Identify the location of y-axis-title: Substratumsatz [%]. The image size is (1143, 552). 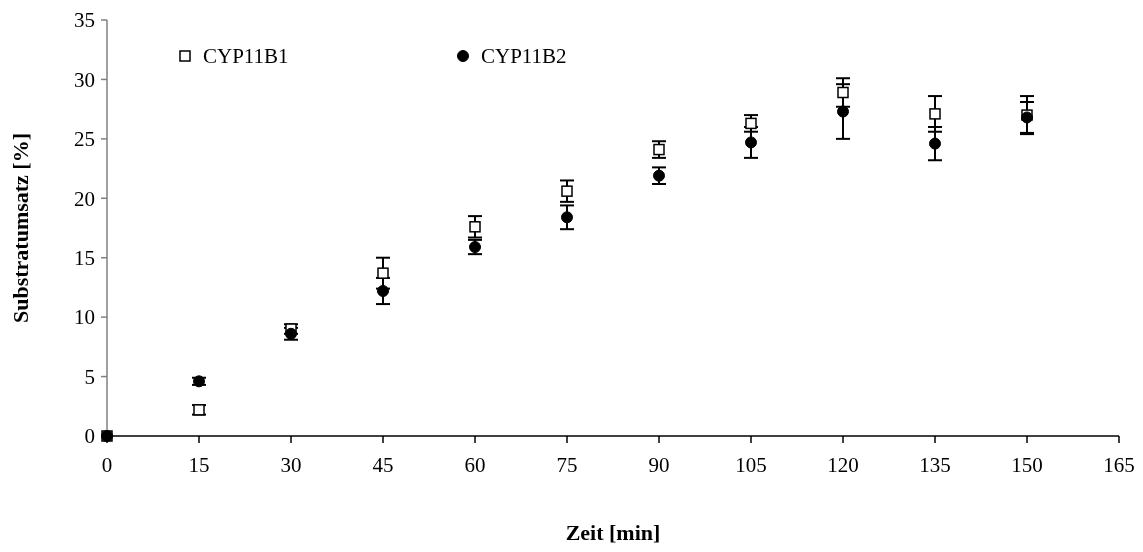
(20, 228).